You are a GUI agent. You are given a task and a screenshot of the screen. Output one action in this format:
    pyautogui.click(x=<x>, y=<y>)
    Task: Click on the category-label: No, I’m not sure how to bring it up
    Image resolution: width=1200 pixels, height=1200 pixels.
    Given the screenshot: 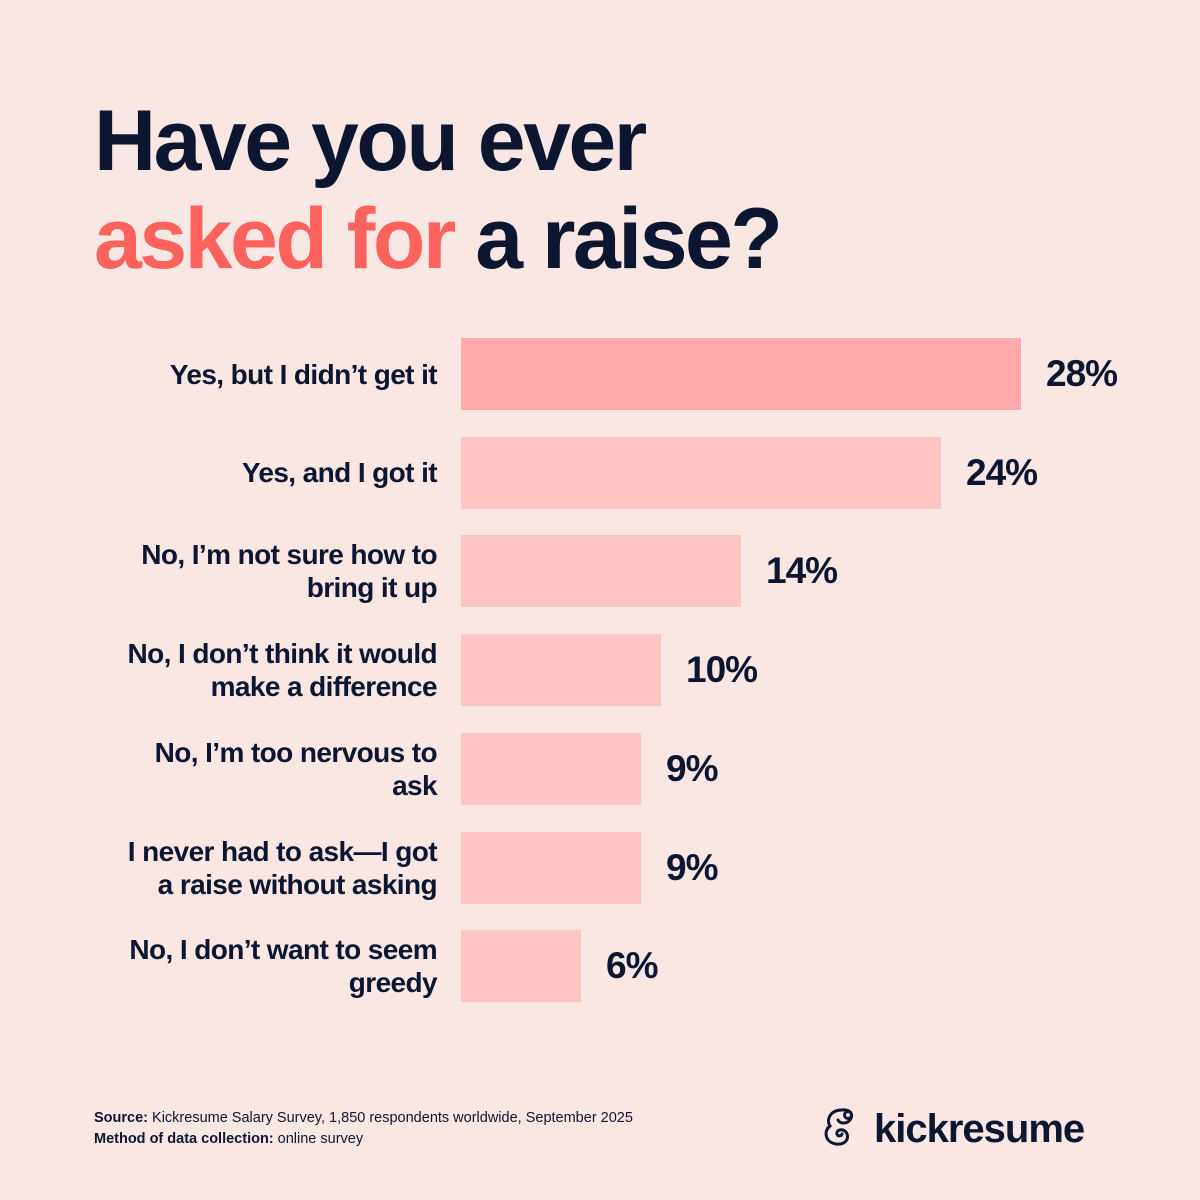 What is the action you would take?
    pyautogui.click(x=247, y=571)
    